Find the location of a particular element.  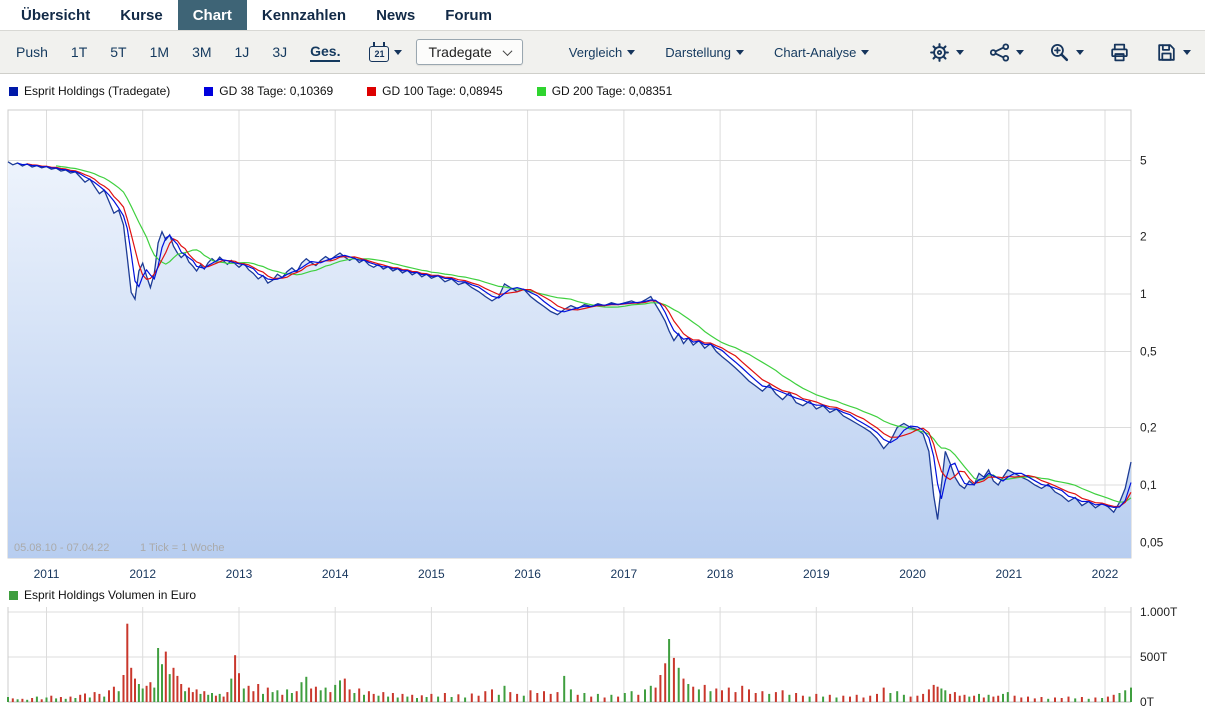

print-button is located at coordinates (1119, 52).